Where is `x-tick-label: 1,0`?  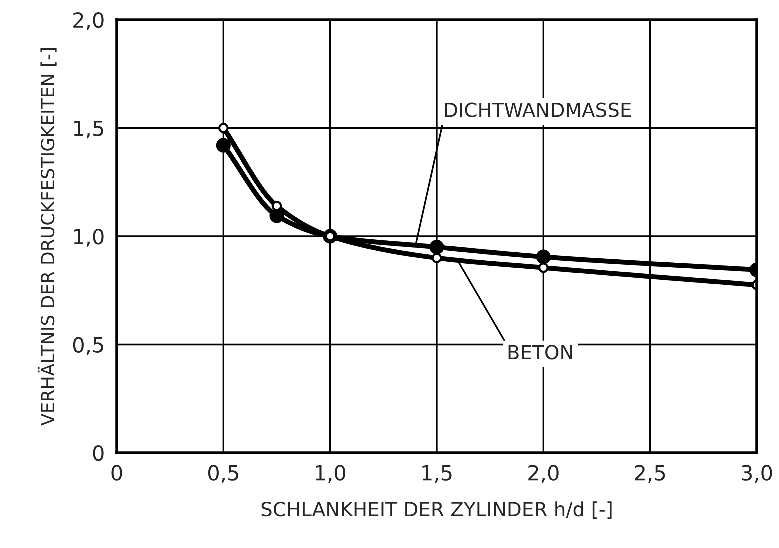 x-tick-label: 1,0 is located at coordinates (331, 474).